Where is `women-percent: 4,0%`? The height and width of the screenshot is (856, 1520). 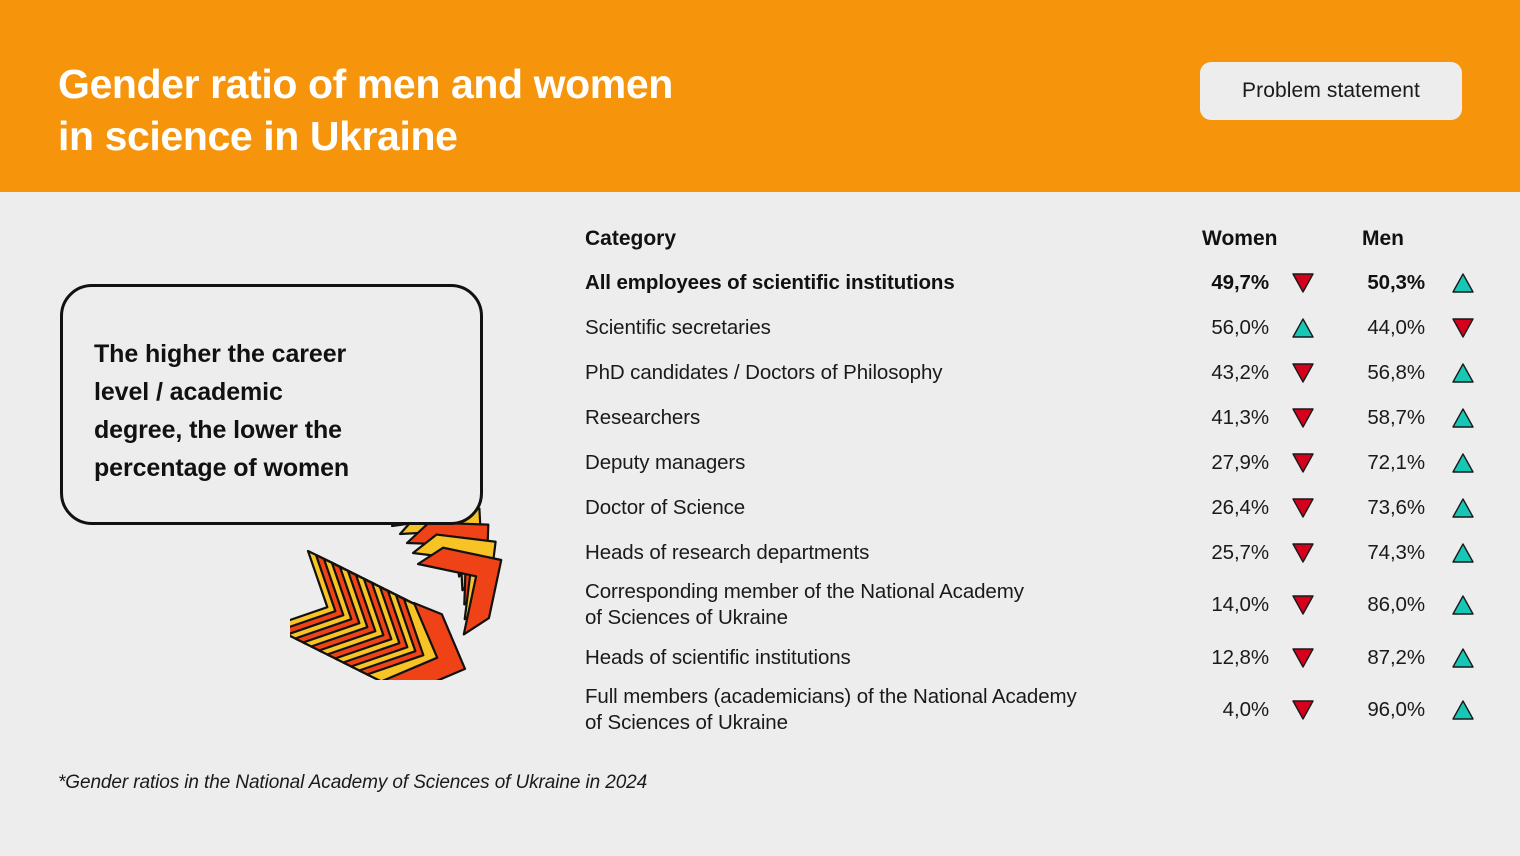
women-percent: 4,0% is located at coordinates (1245, 709).